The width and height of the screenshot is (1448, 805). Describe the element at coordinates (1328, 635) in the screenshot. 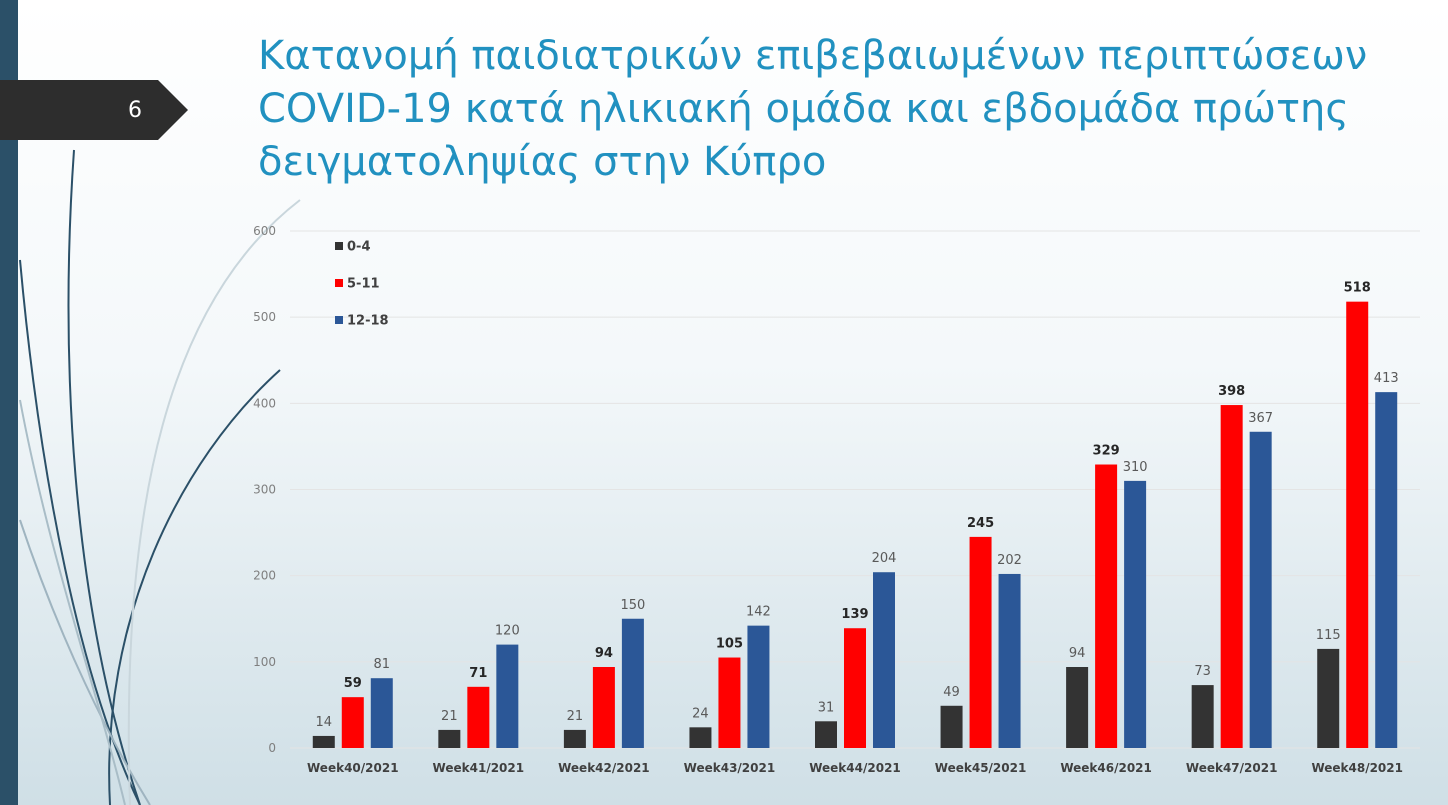

I see `data-label: 115` at that location.